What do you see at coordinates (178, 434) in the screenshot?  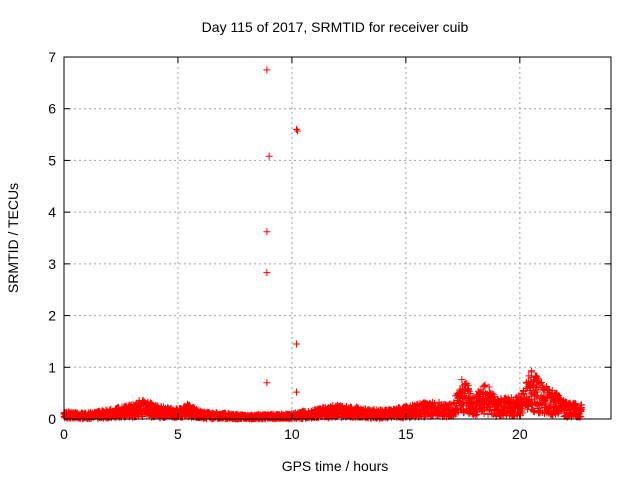 I see `x-tick-label: 5` at bounding box center [178, 434].